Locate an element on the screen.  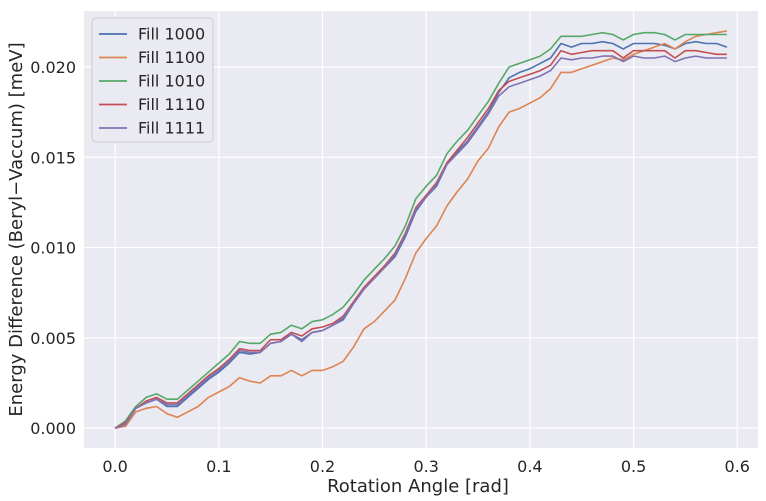
x-tick-label: 0.1 is located at coordinates (218, 466).